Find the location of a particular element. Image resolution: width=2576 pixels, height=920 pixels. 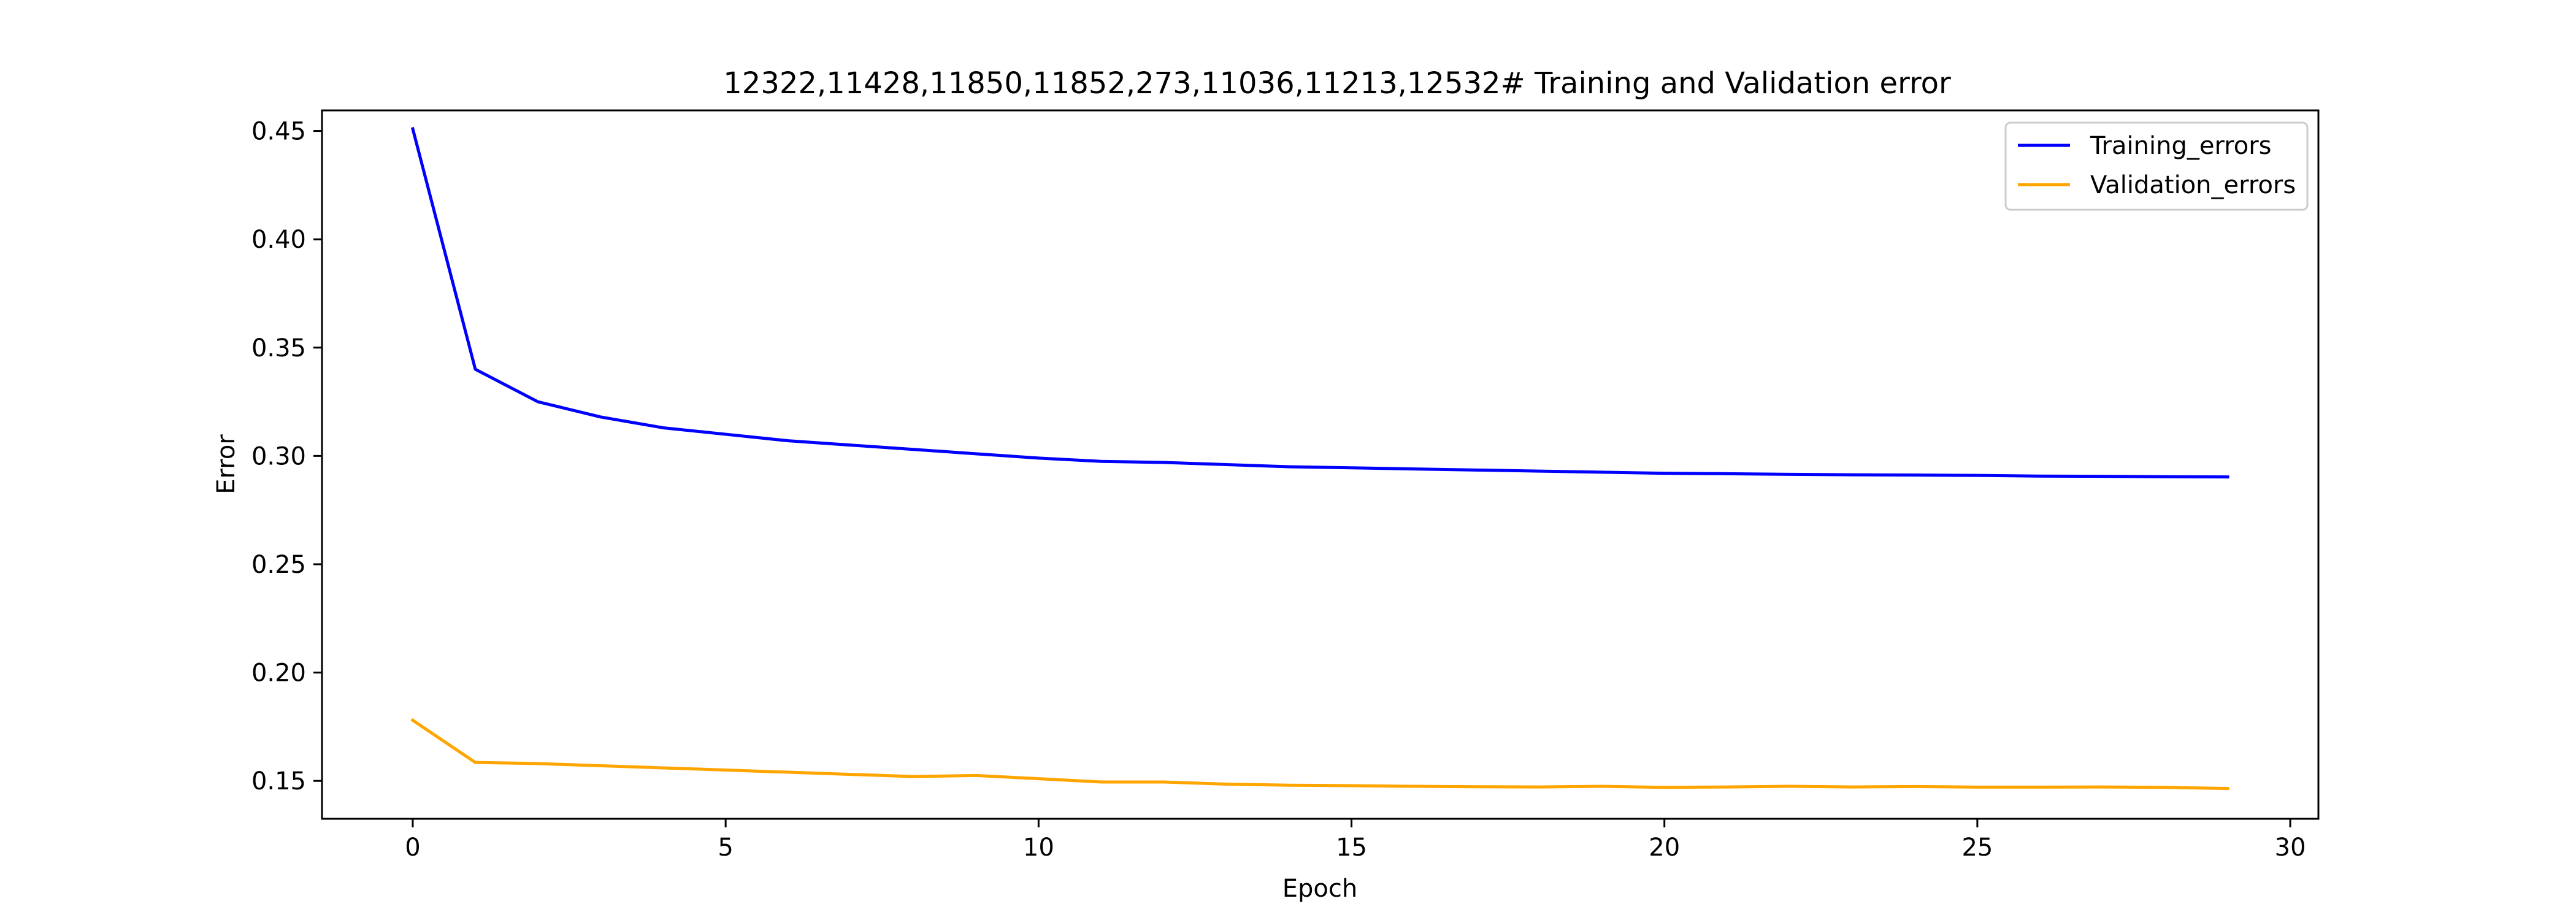

legend: Training_errors Validation_errors is located at coordinates (2156, 166).